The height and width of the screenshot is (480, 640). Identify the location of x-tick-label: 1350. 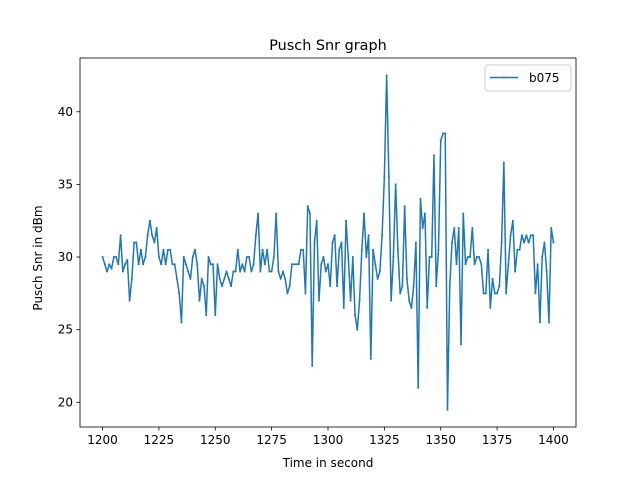
(440, 440).